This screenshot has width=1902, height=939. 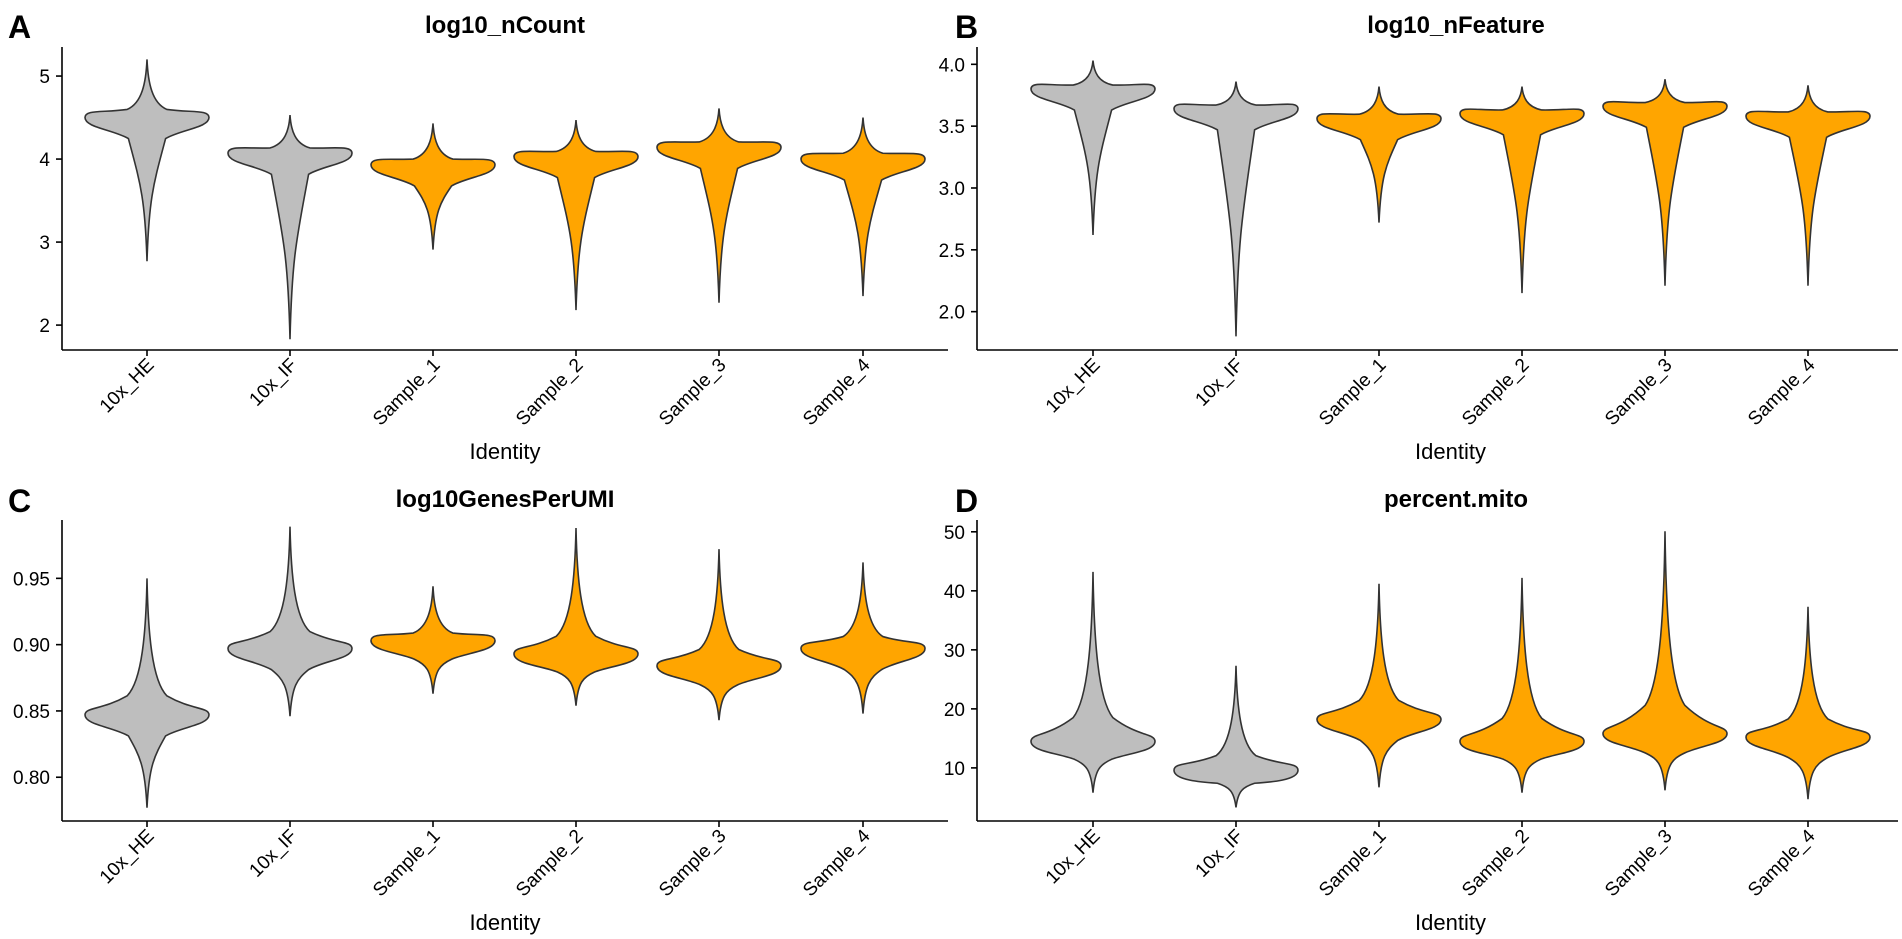 I want to click on panel-letter: A, so click(x=19, y=27).